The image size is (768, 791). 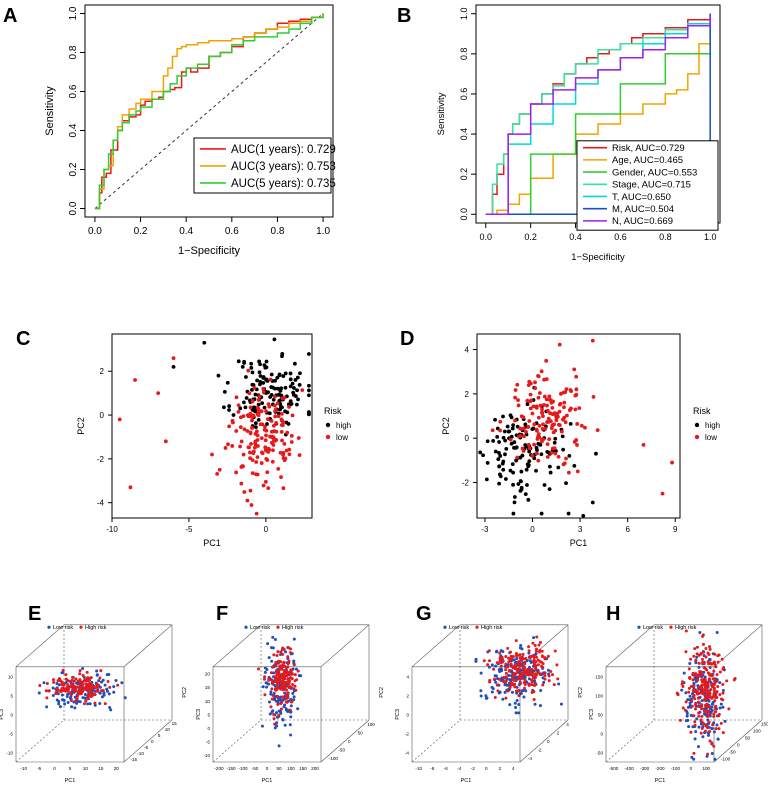 What do you see at coordinates (539, 749) in the screenshot?
I see `z-tick-label: -2` at bounding box center [539, 749].